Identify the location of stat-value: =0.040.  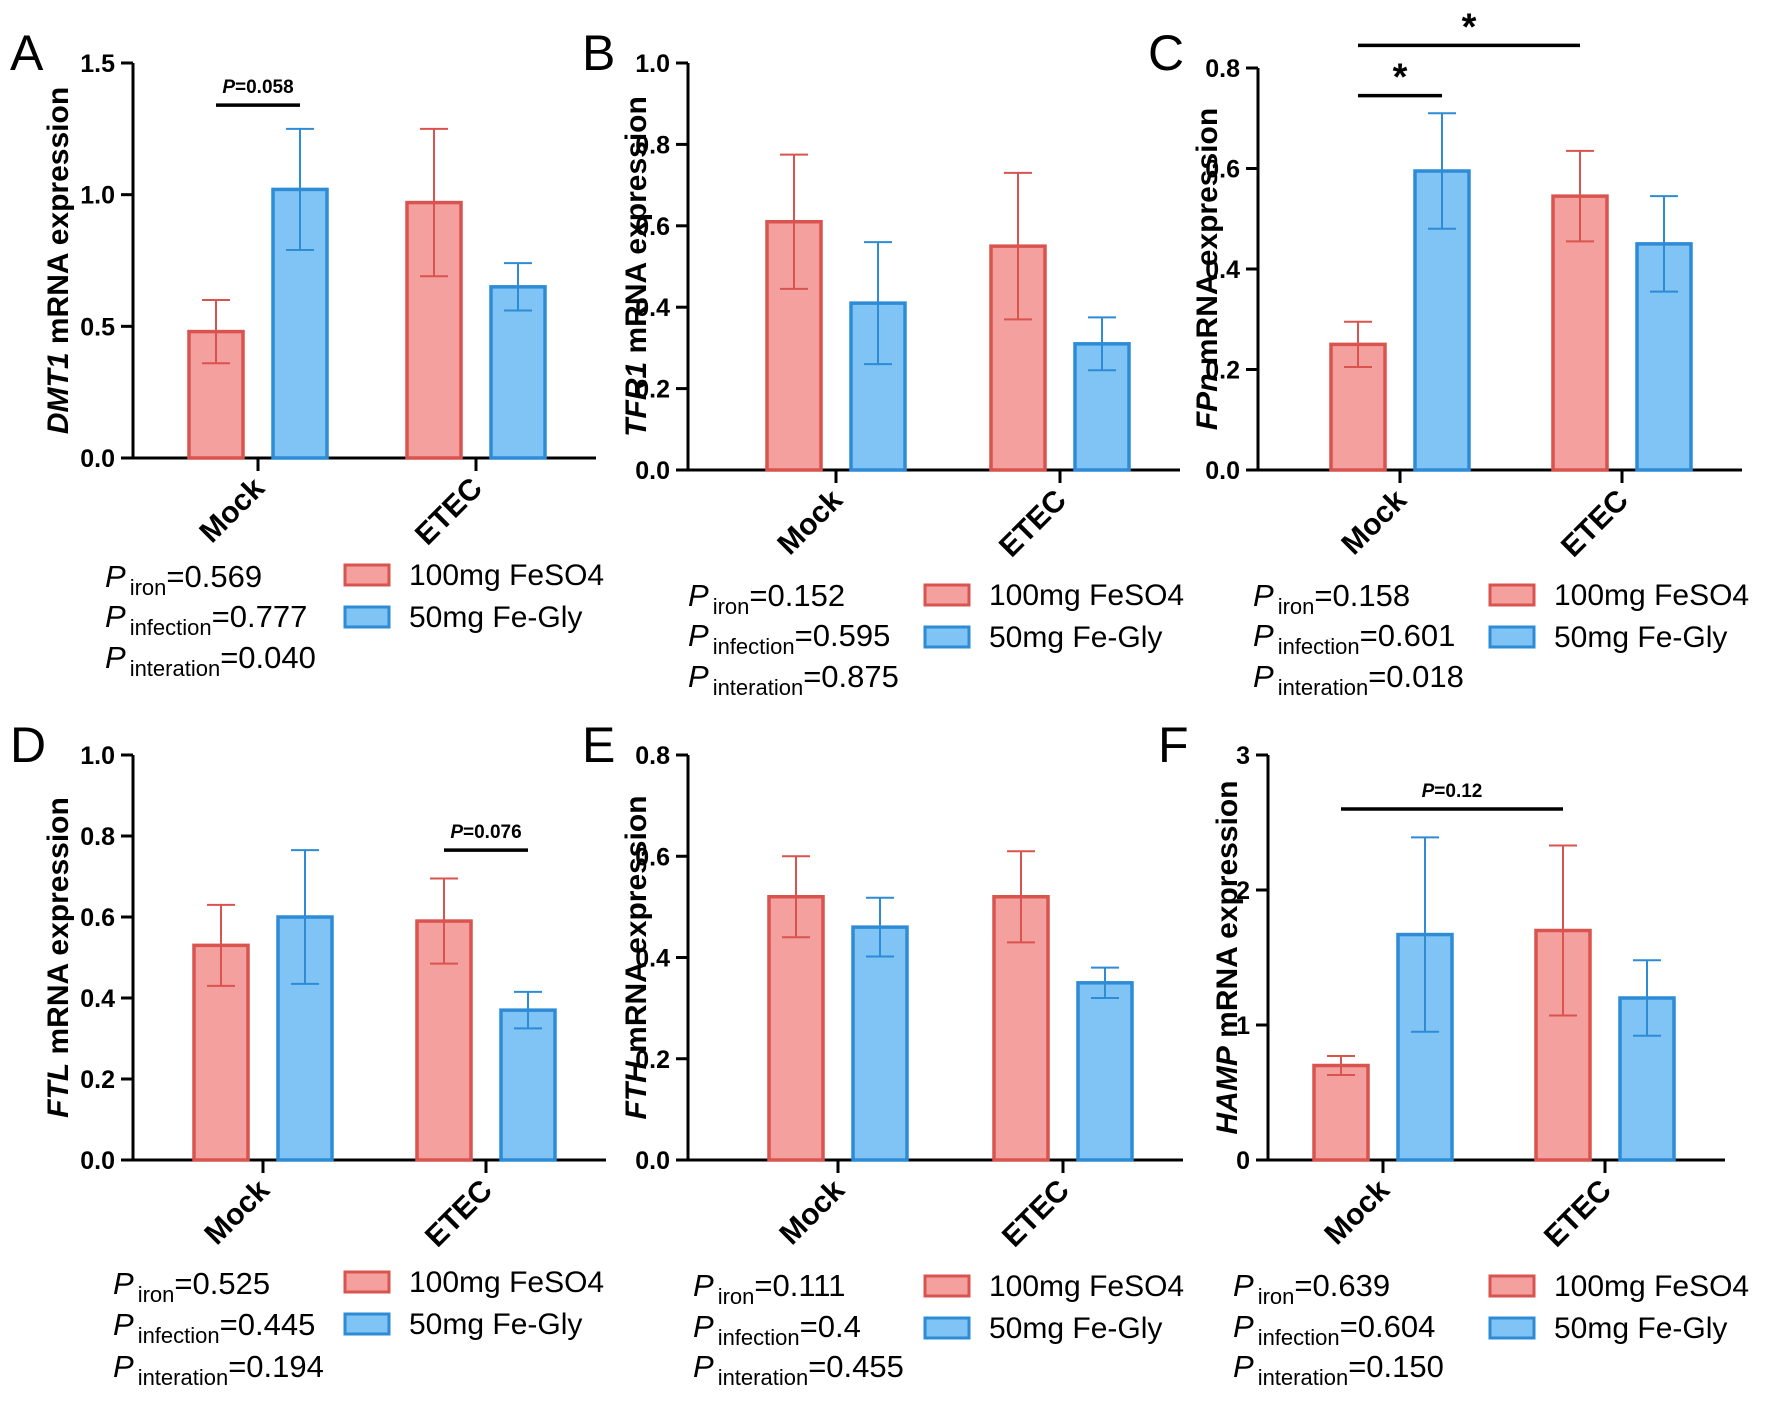
(268, 657).